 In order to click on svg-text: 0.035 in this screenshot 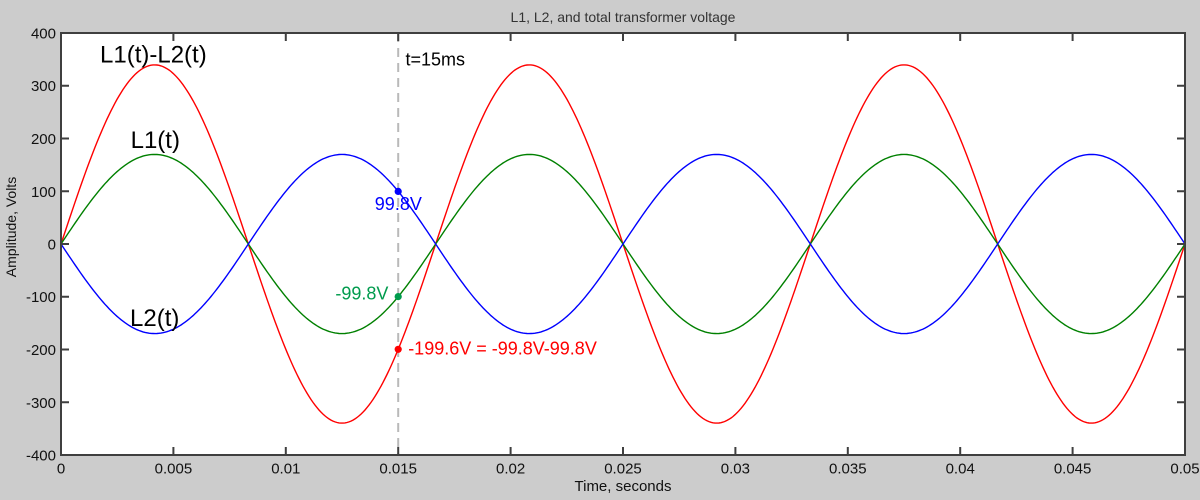, I will do `click(848, 469)`.